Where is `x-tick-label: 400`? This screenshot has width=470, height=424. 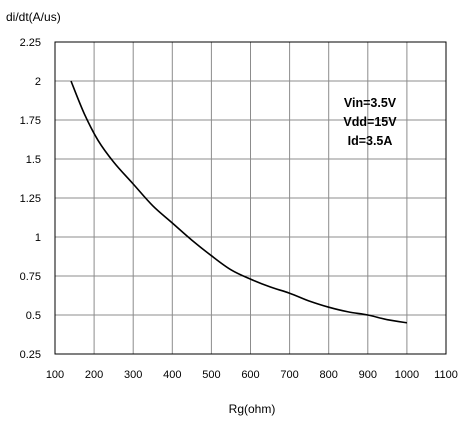
x-tick-label: 400 is located at coordinates (172, 375).